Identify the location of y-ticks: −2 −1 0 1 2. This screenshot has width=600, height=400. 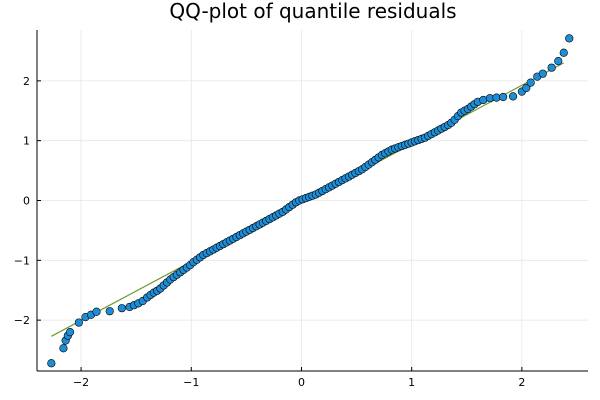
(27, 201).